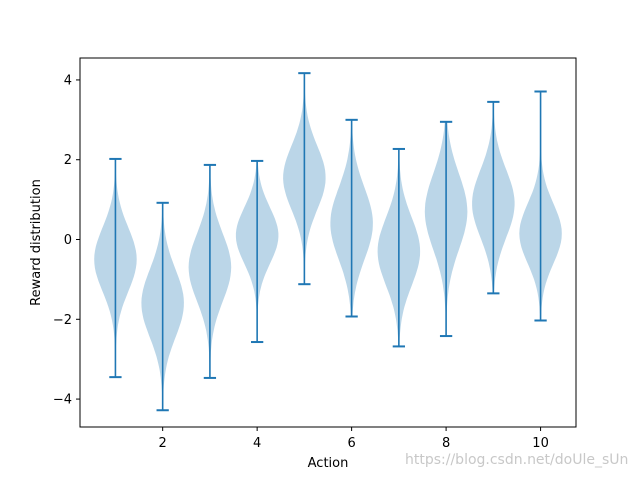  I want to click on x-tick-label-8: 8, so click(446, 443).